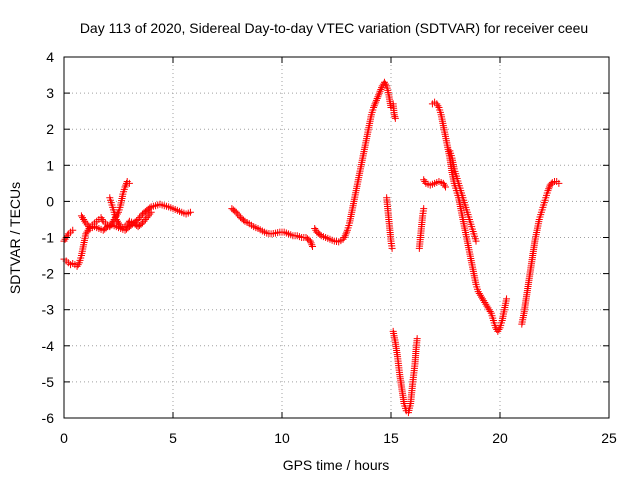  Describe the element at coordinates (48, 274) in the screenshot. I see `y-tick-label: -2` at that location.